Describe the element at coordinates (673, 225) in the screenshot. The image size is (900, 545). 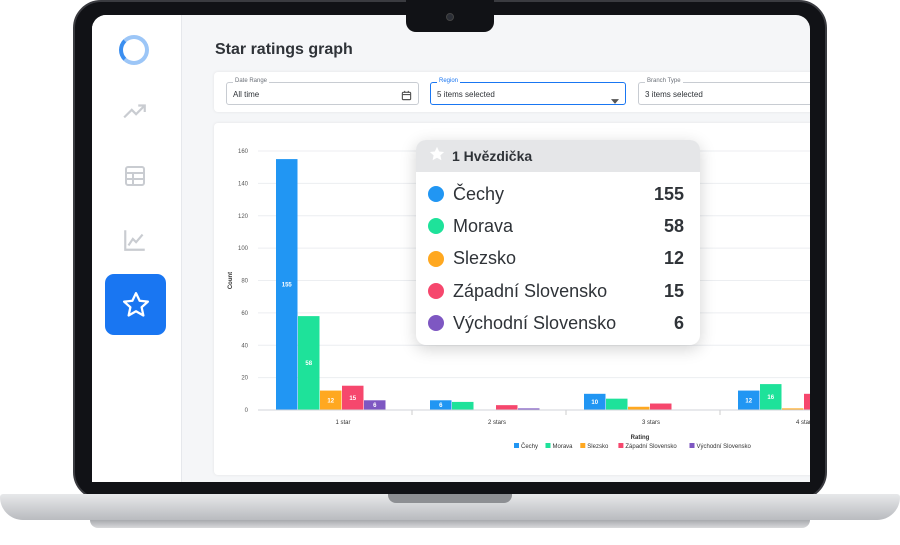
I see `tooltip-series-value: 58` at that location.